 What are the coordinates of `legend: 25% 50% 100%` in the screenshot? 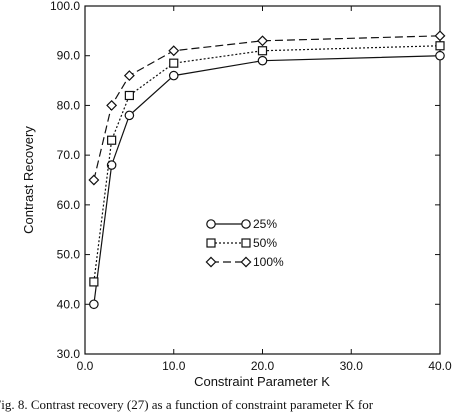 It's located at (244, 243).